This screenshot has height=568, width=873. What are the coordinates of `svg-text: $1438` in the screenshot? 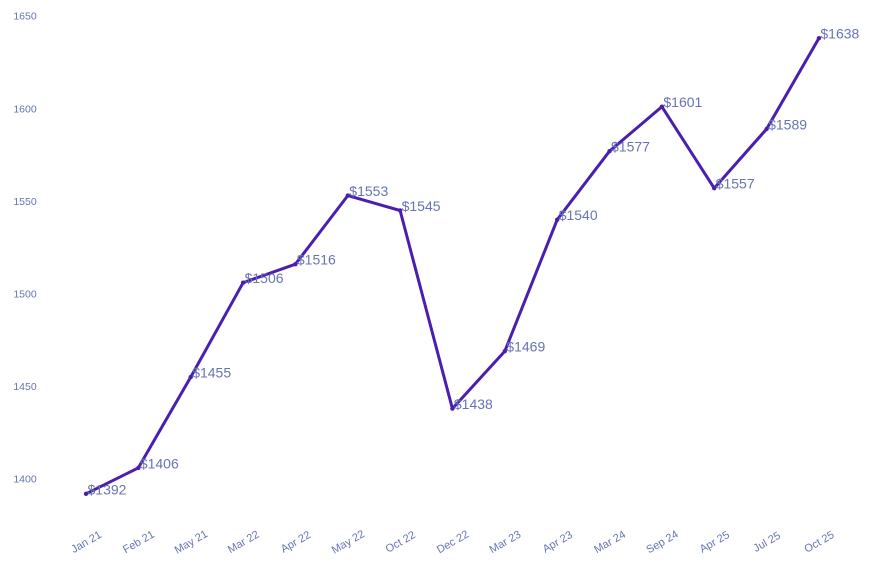 It's located at (473, 404).